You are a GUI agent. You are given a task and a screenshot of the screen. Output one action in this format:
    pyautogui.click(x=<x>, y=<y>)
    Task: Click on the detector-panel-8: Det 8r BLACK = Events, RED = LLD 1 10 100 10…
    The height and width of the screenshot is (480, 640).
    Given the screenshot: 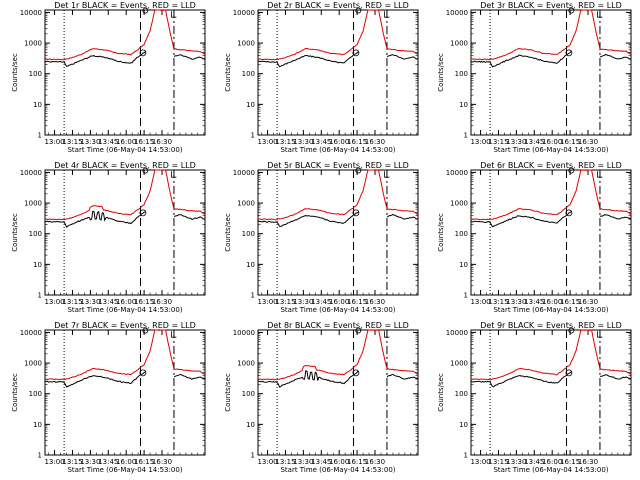 What is the action you would take?
    pyautogui.click(x=321, y=397)
    